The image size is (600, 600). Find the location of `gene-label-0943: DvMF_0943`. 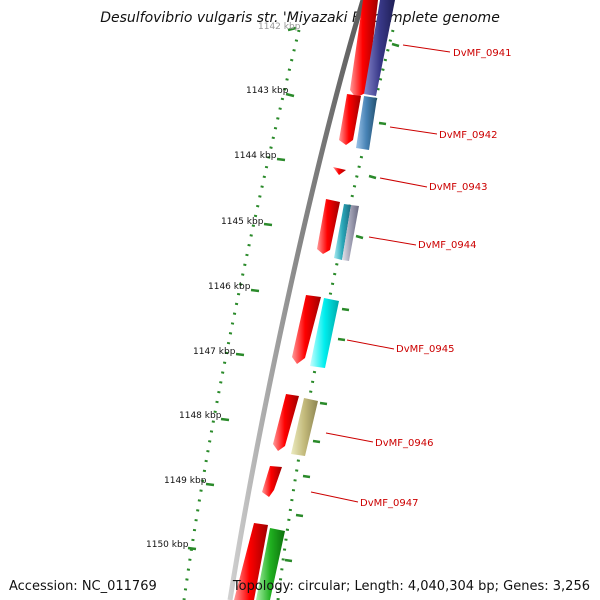

gene-label-0943: DvMF_0943 is located at coordinates (458, 187).